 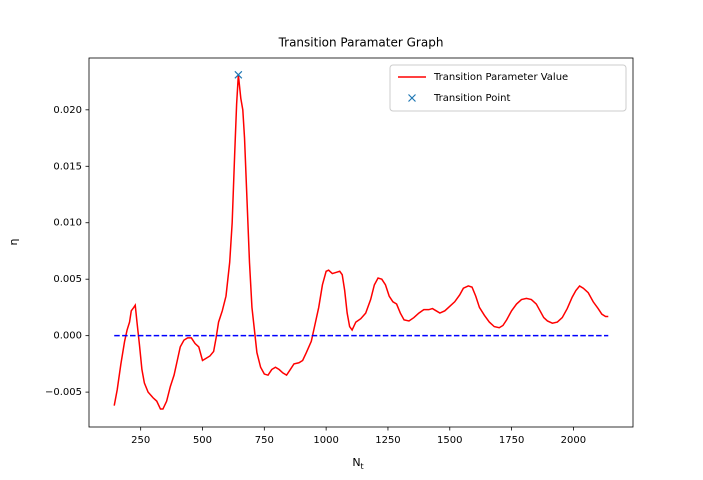 What do you see at coordinates (140, 440) in the screenshot?
I see `x-tick-label: 250` at bounding box center [140, 440].